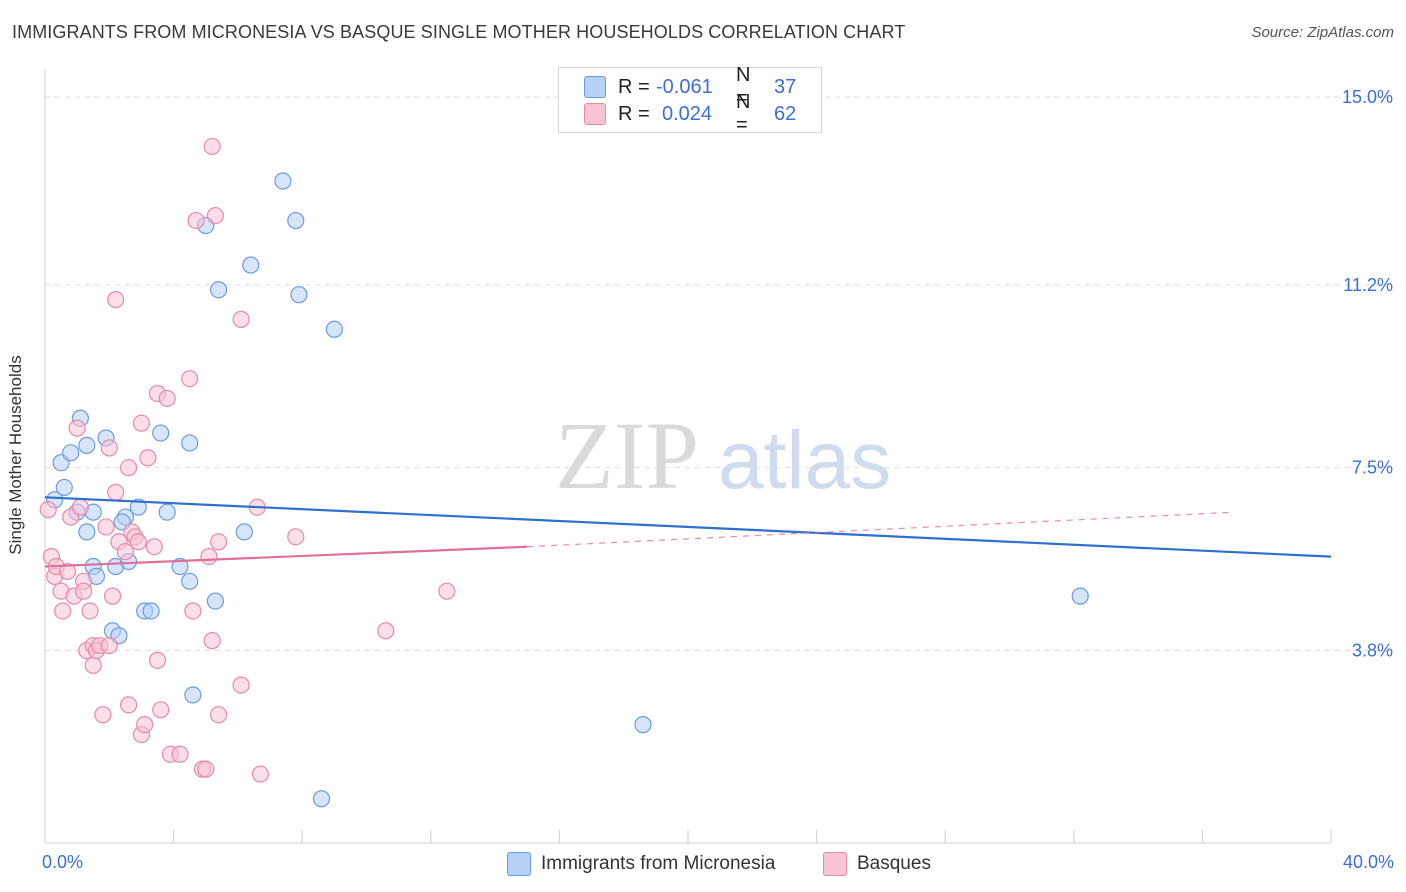  Describe the element at coordinates (595, 114) in the screenshot. I see `legend-swatch-pink` at that location.